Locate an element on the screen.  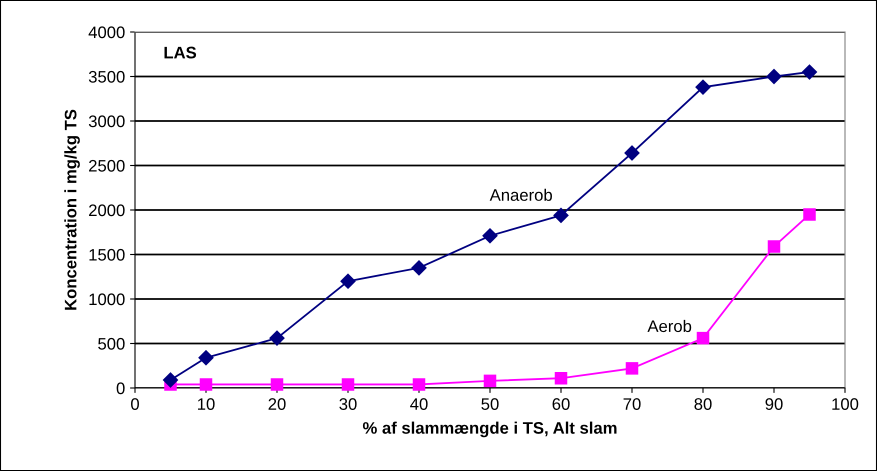
x-tick-label: 30 is located at coordinates (348, 404).